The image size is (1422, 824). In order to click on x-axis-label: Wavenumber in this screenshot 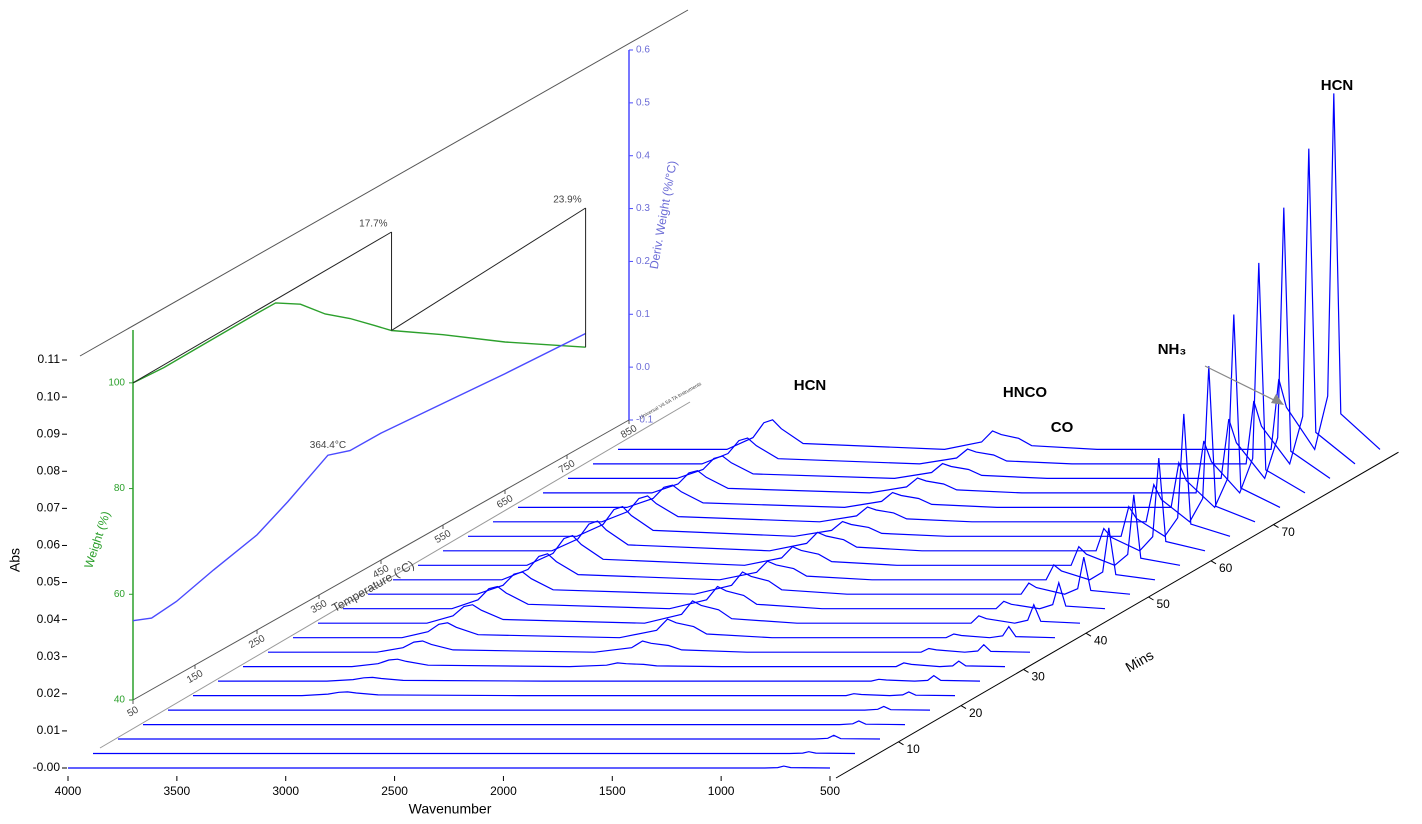, I will do `click(450, 809)`.